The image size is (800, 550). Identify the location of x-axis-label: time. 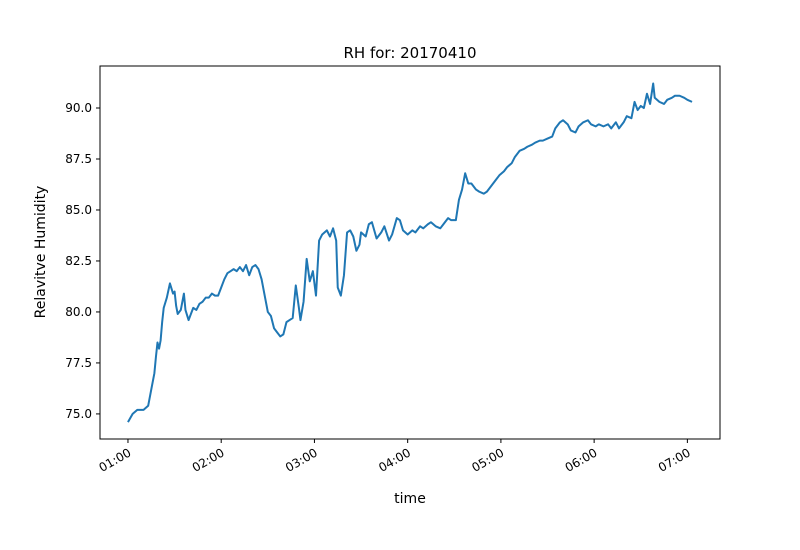
(410, 499).